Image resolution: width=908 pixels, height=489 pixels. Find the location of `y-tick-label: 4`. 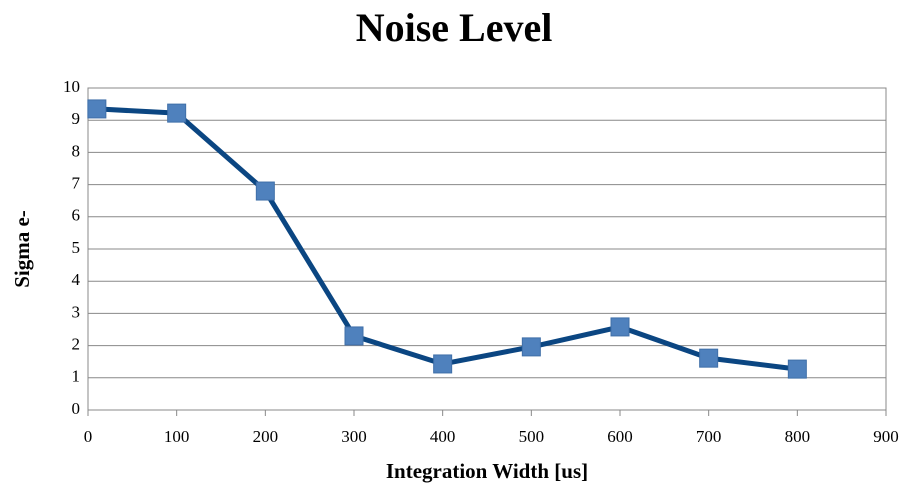

y-tick-label: 4 is located at coordinates (76, 279).